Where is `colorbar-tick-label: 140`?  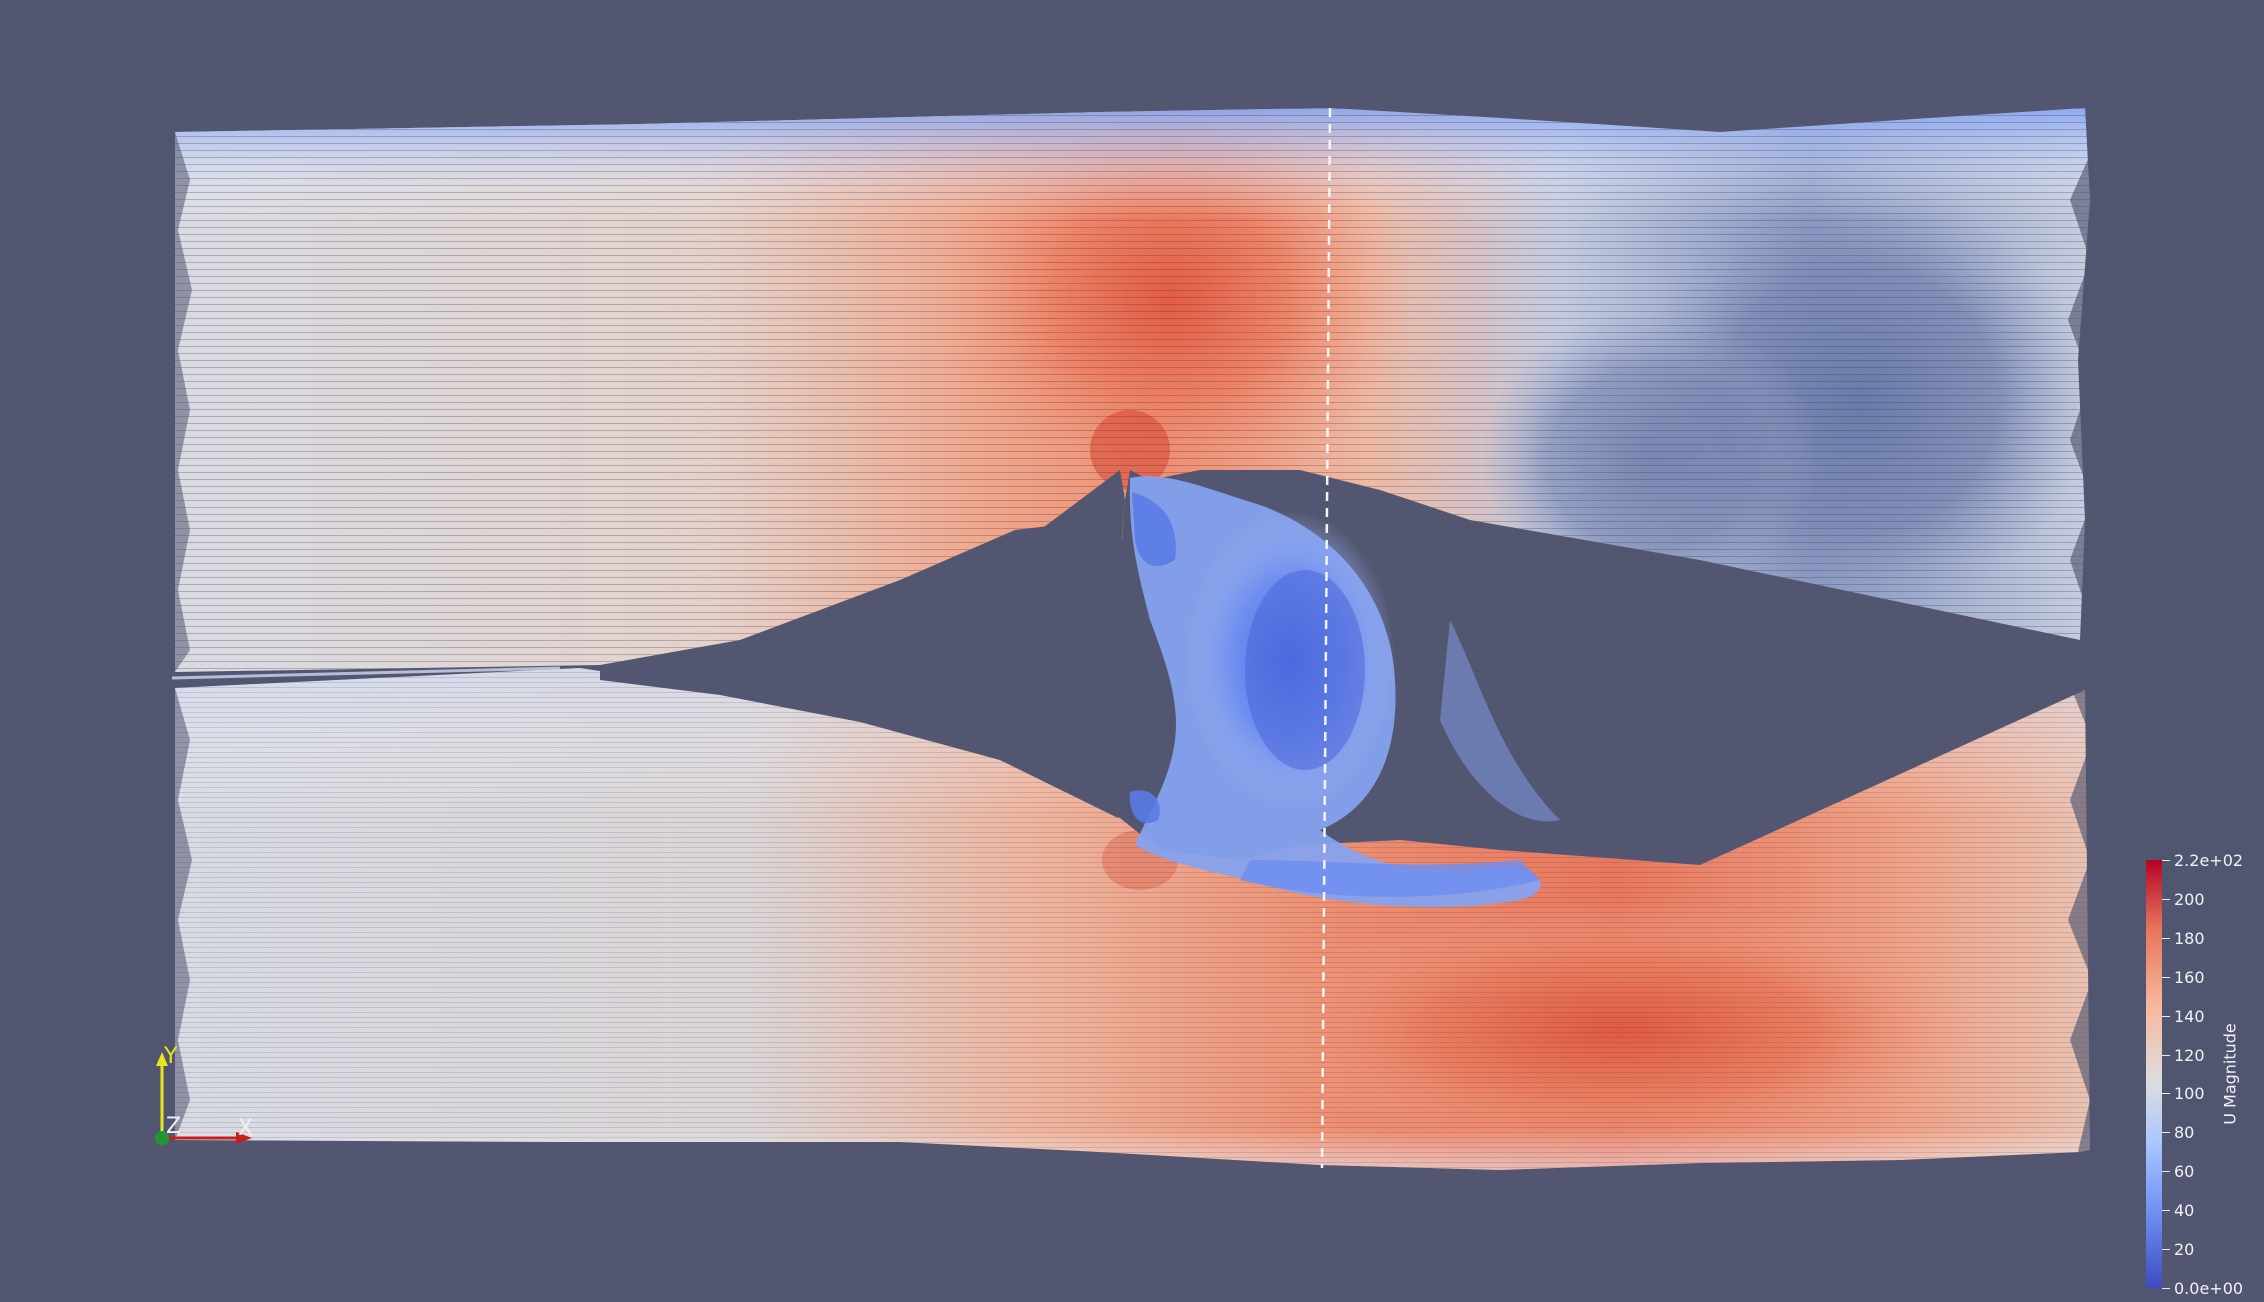 colorbar-tick-label: 140 is located at coordinates (2189, 1016).